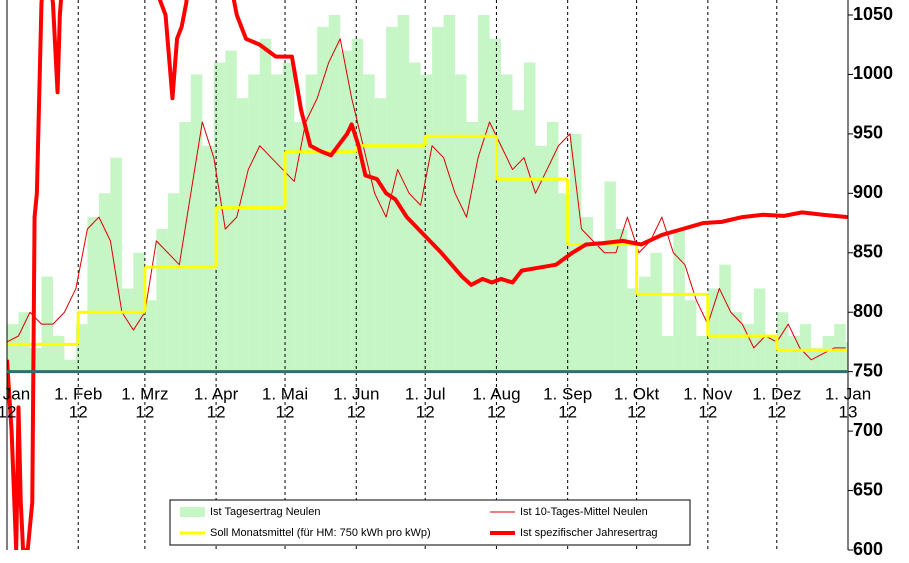 The height and width of the screenshot is (563, 909). Describe the element at coordinates (192, 512) in the screenshot. I see `legend-swatch` at that location.